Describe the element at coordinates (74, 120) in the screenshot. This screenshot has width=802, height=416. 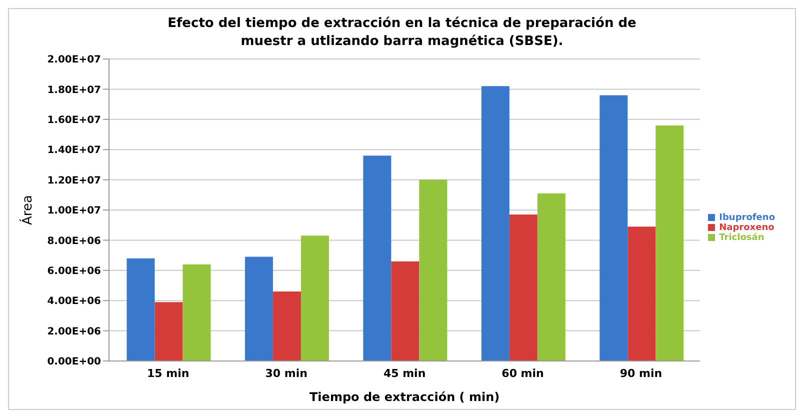
I see `y-tick-label: 1.60E+07` at that location.